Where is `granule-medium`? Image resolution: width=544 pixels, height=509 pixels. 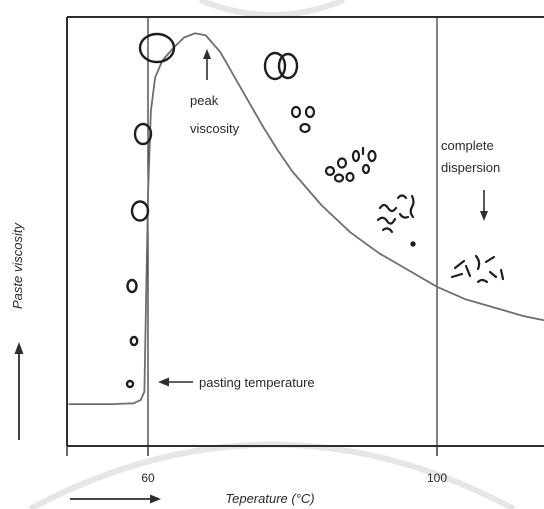 granule-medium is located at coordinates (140, 211).